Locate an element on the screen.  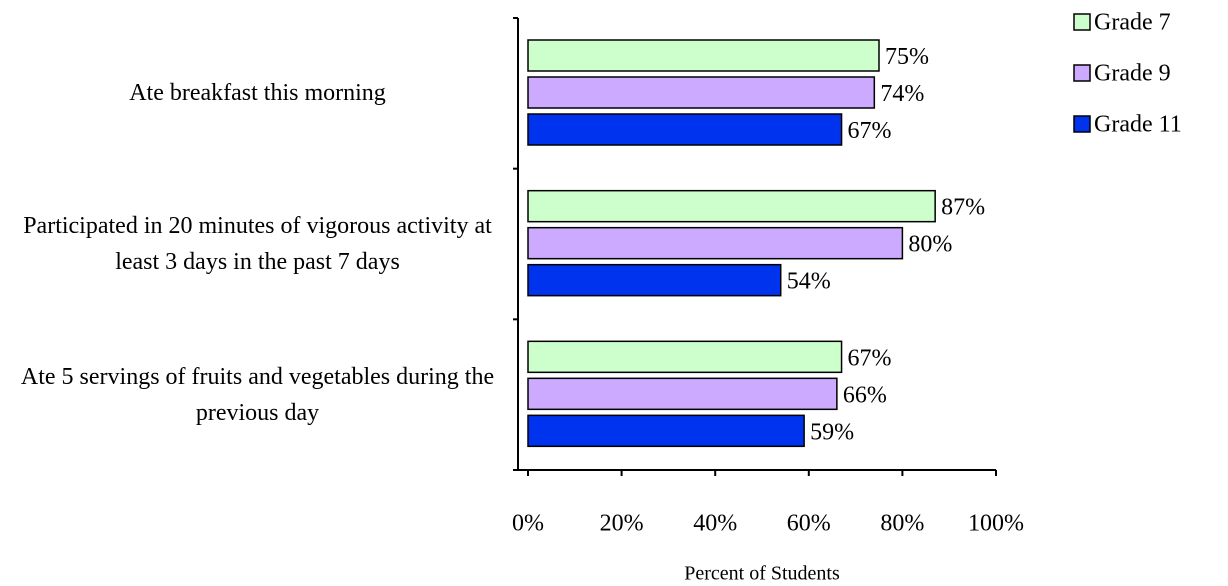
value-label: 75% is located at coordinates (907, 57).